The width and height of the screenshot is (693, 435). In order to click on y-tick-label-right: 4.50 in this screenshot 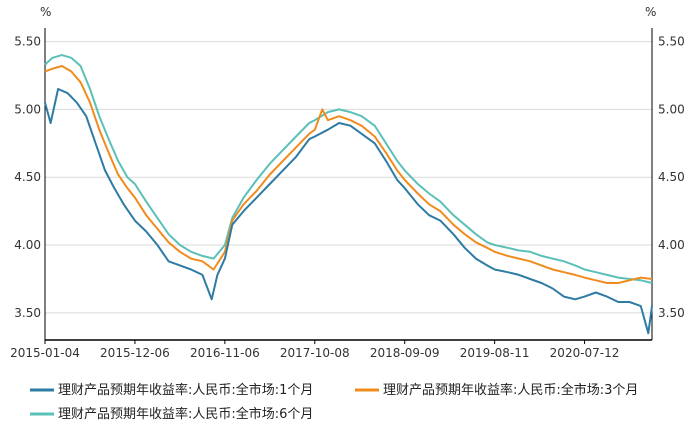, I will do `click(671, 177)`.